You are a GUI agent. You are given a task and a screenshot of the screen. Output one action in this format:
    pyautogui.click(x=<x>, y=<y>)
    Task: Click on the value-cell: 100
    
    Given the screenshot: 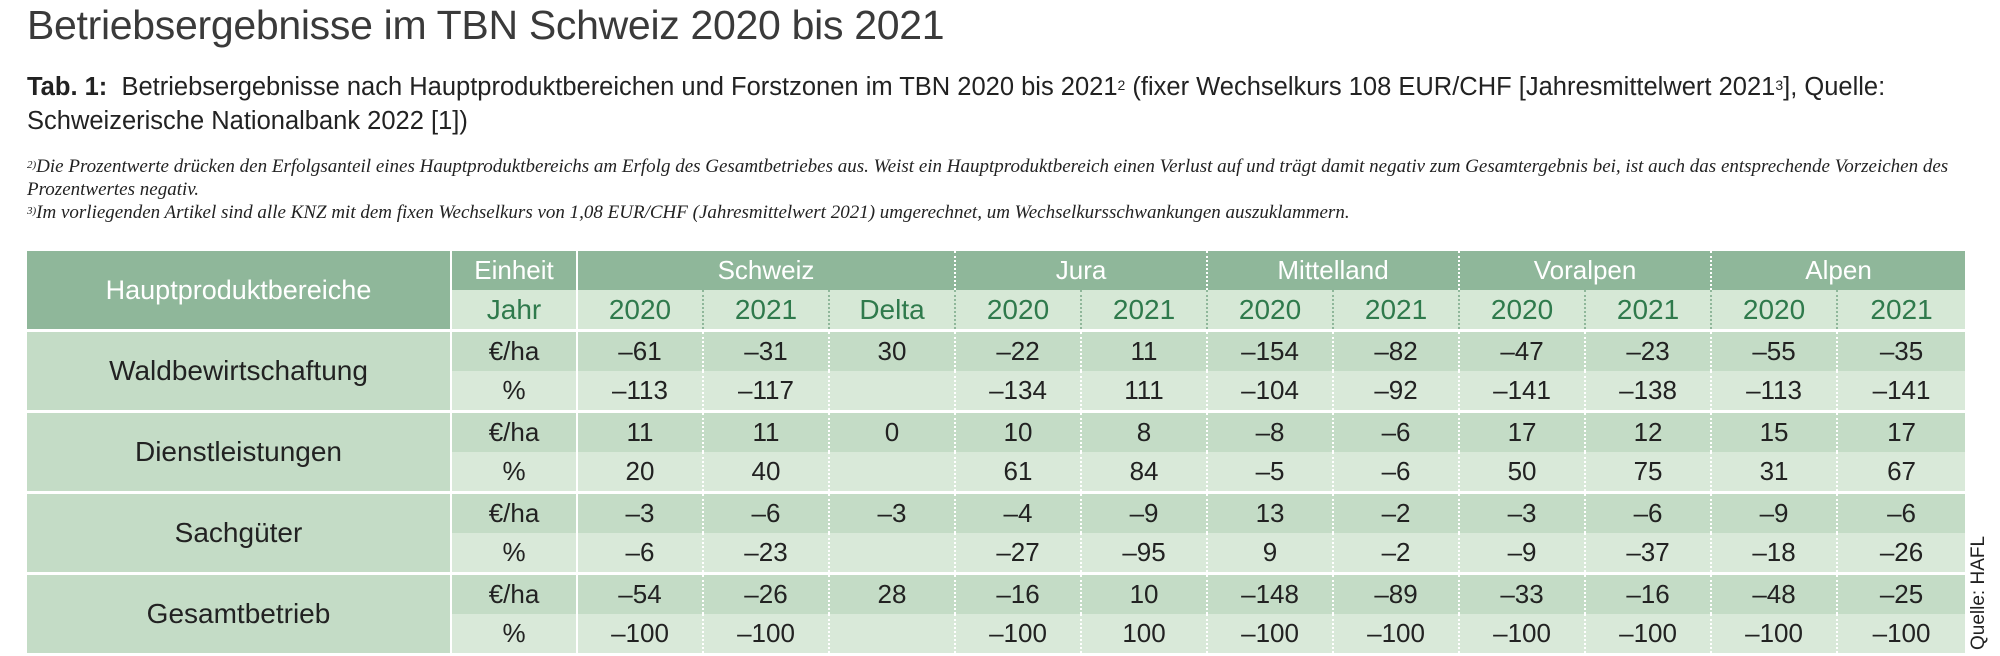 What is the action you would take?
    pyautogui.click(x=1144, y=635)
    